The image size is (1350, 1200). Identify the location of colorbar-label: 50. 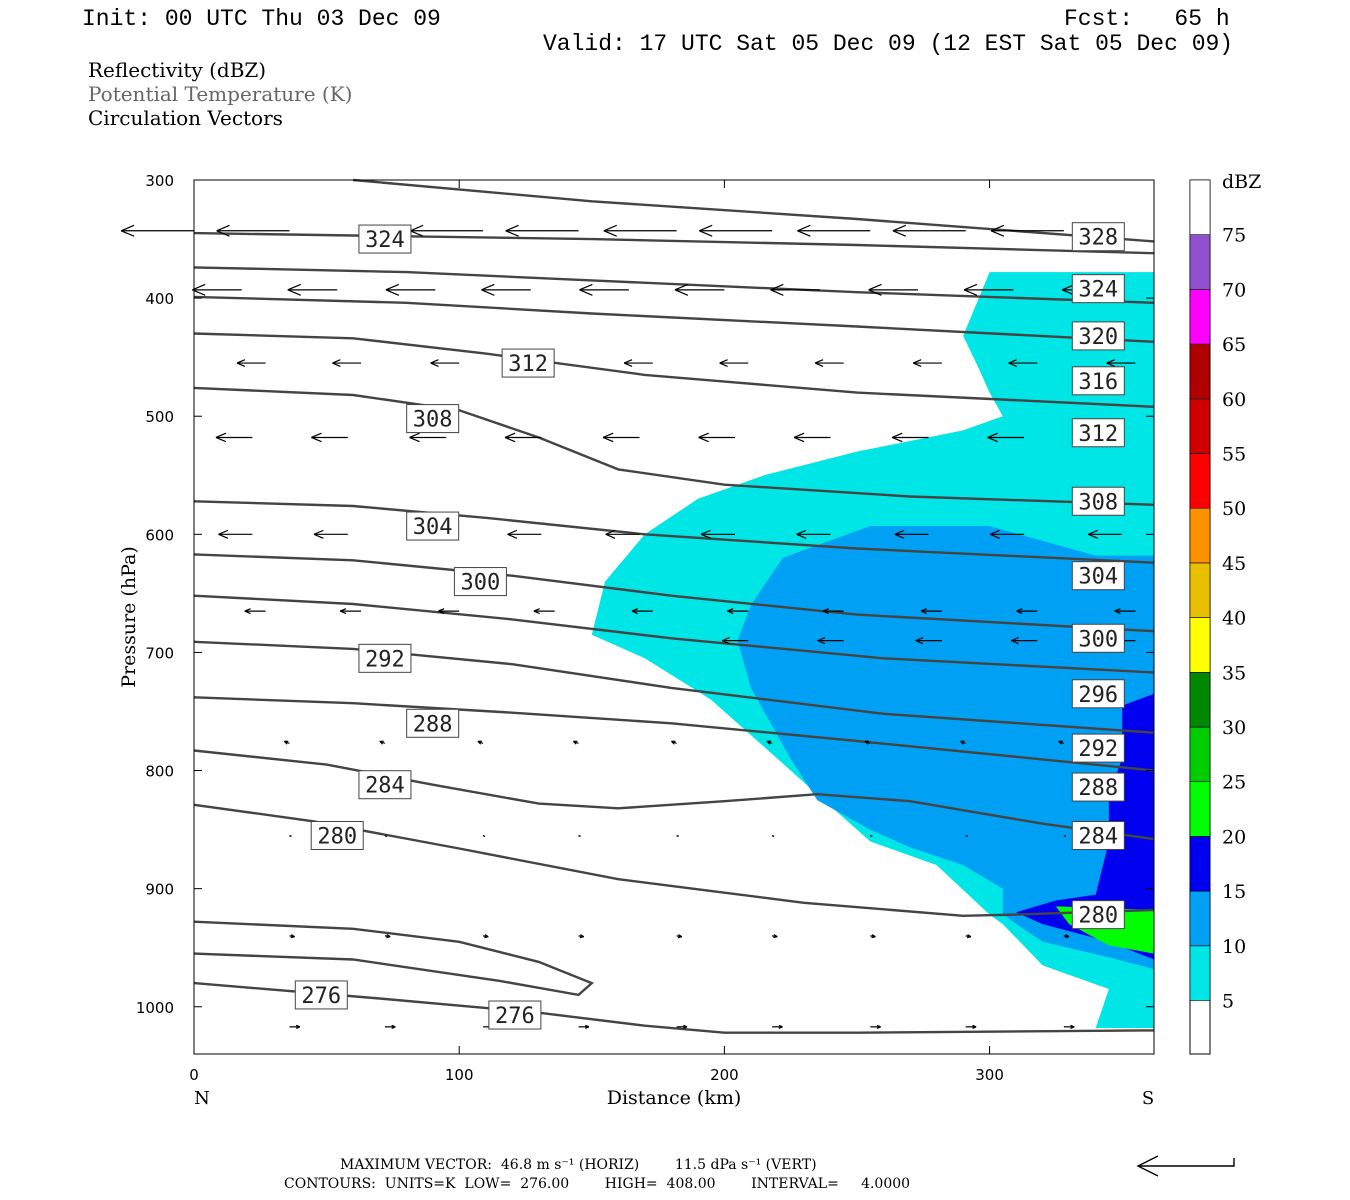
(1234, 509).